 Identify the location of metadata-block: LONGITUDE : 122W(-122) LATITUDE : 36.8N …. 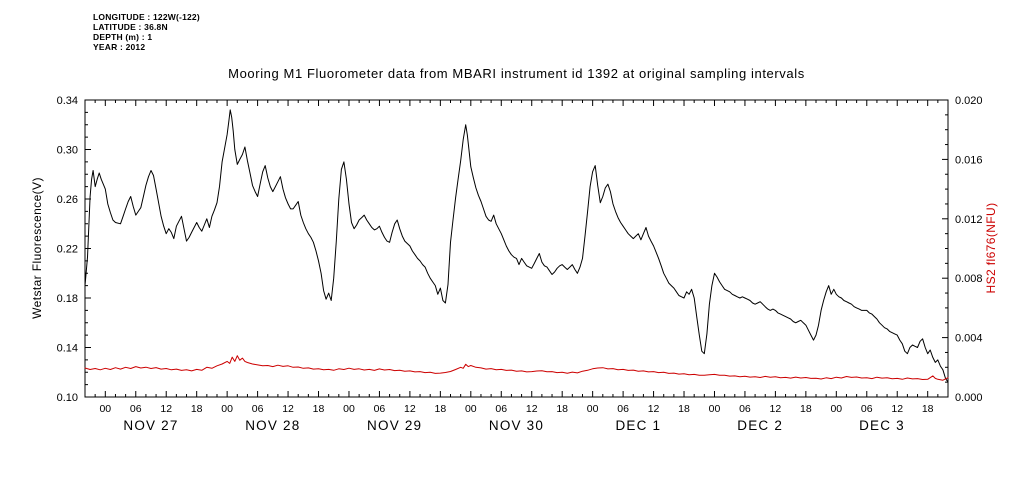
(146, 32).